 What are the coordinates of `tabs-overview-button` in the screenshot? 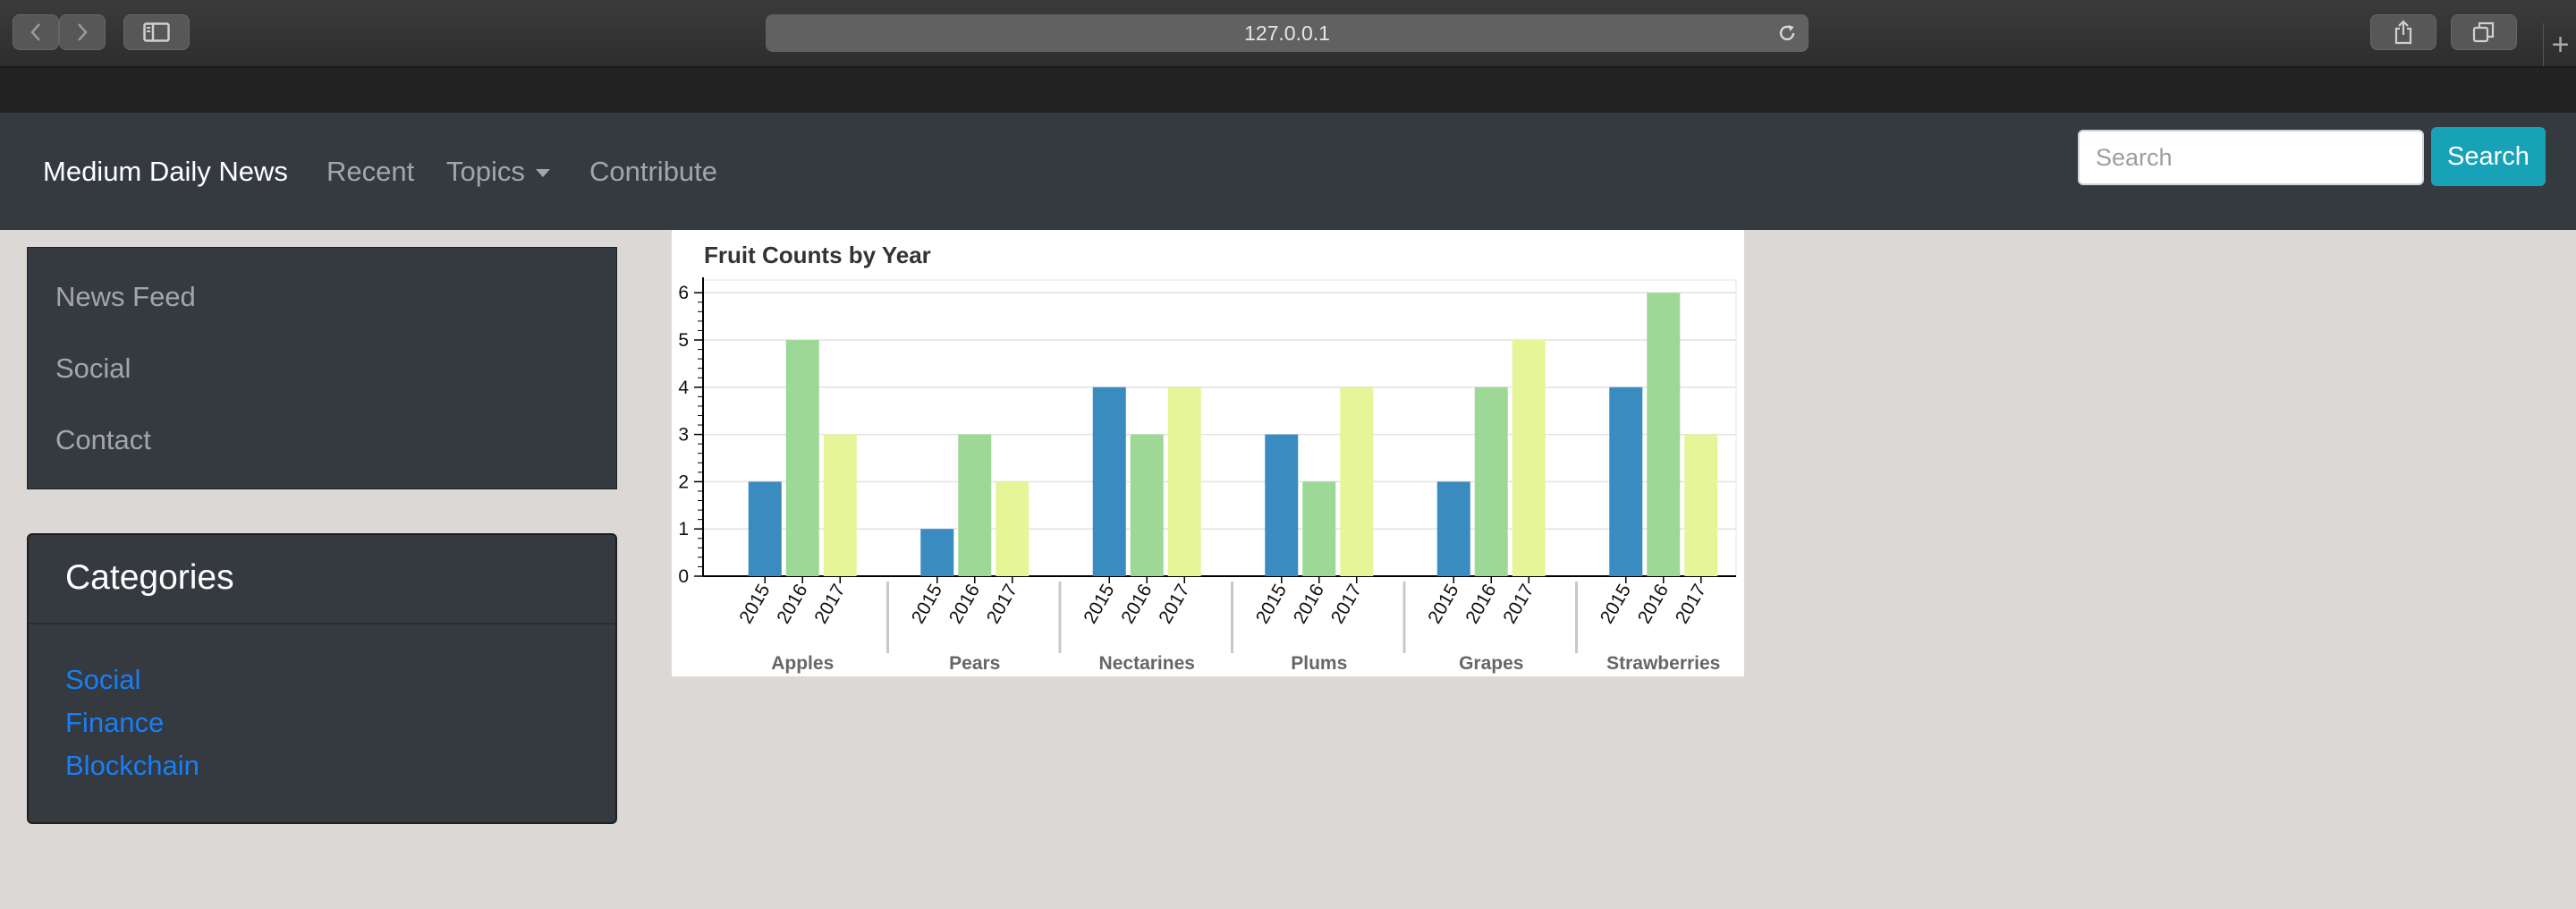 It's located at (2484, 32).